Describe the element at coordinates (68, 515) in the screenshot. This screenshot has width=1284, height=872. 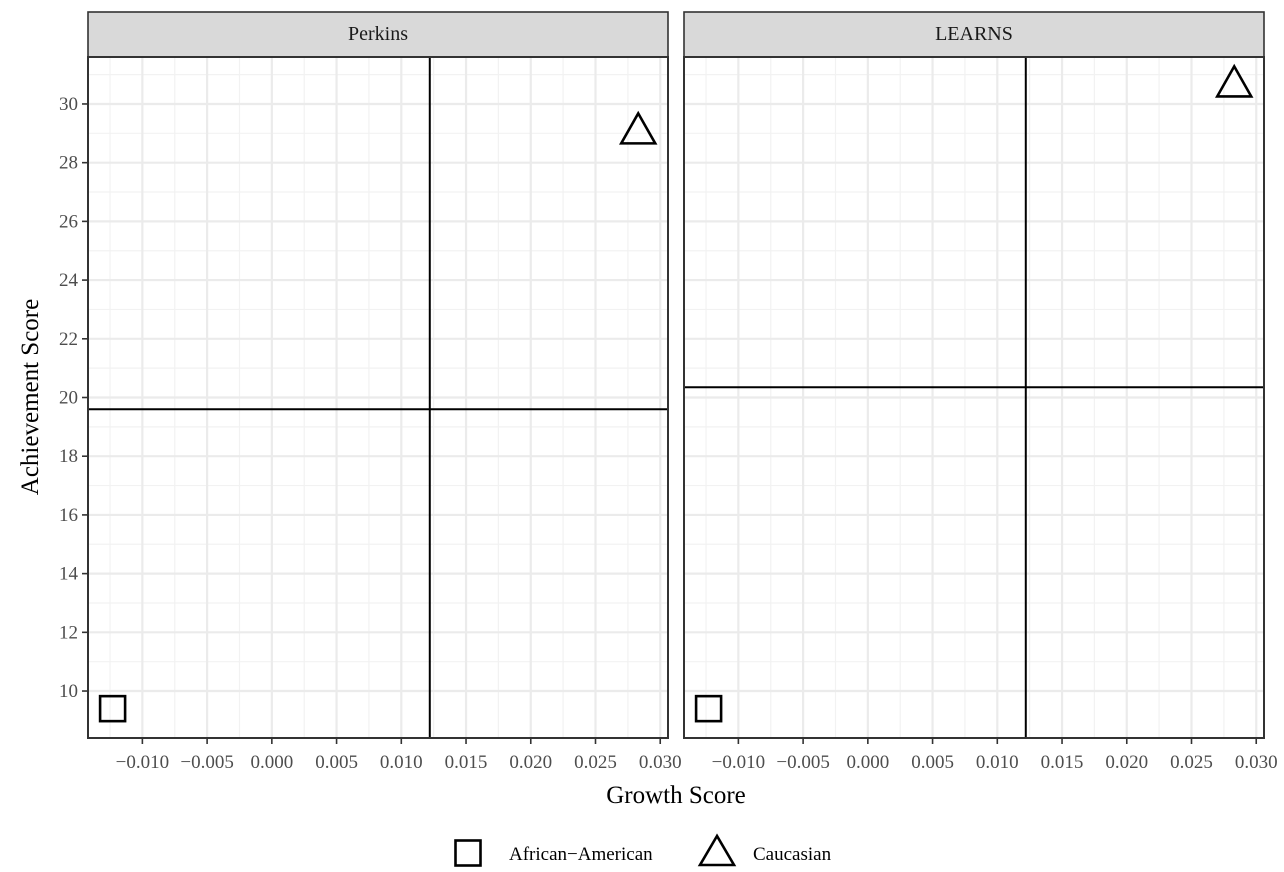
I see `y-tick-label: 16` at that location.